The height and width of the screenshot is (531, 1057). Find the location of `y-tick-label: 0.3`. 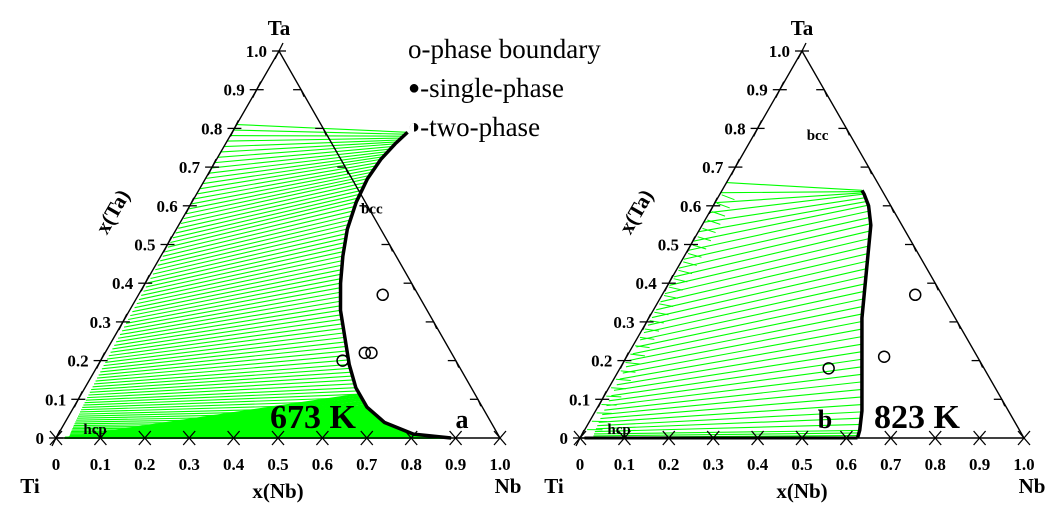

y-tick-label: 0.3 is located at coordinates (100, 322).